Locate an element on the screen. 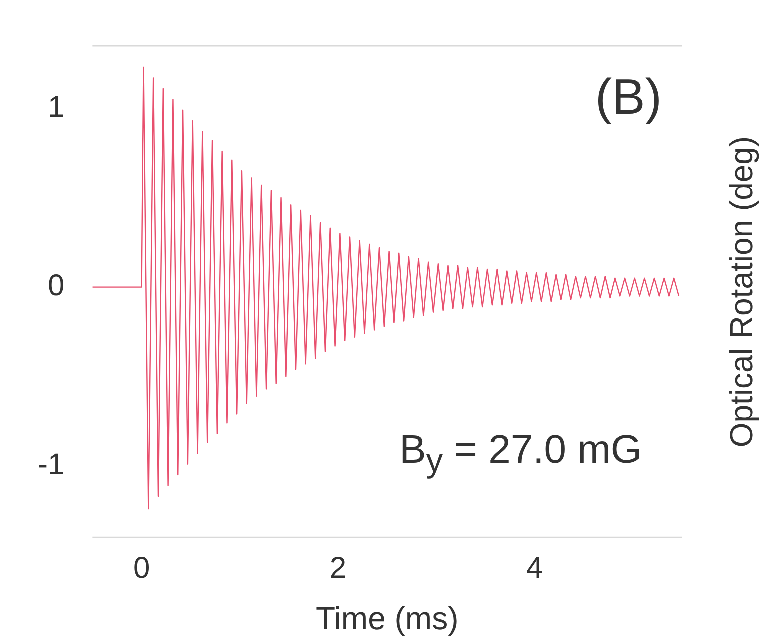 The image size is (782, 644). annotation: B$_{y}$ = 27.0 mG is located at coordinates (521, 454).